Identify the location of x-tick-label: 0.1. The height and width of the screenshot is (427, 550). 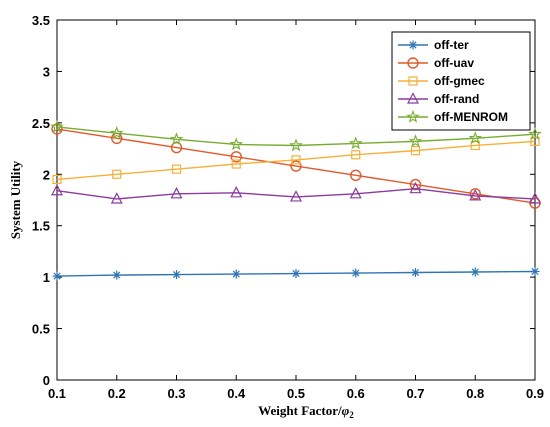
(57, 393).